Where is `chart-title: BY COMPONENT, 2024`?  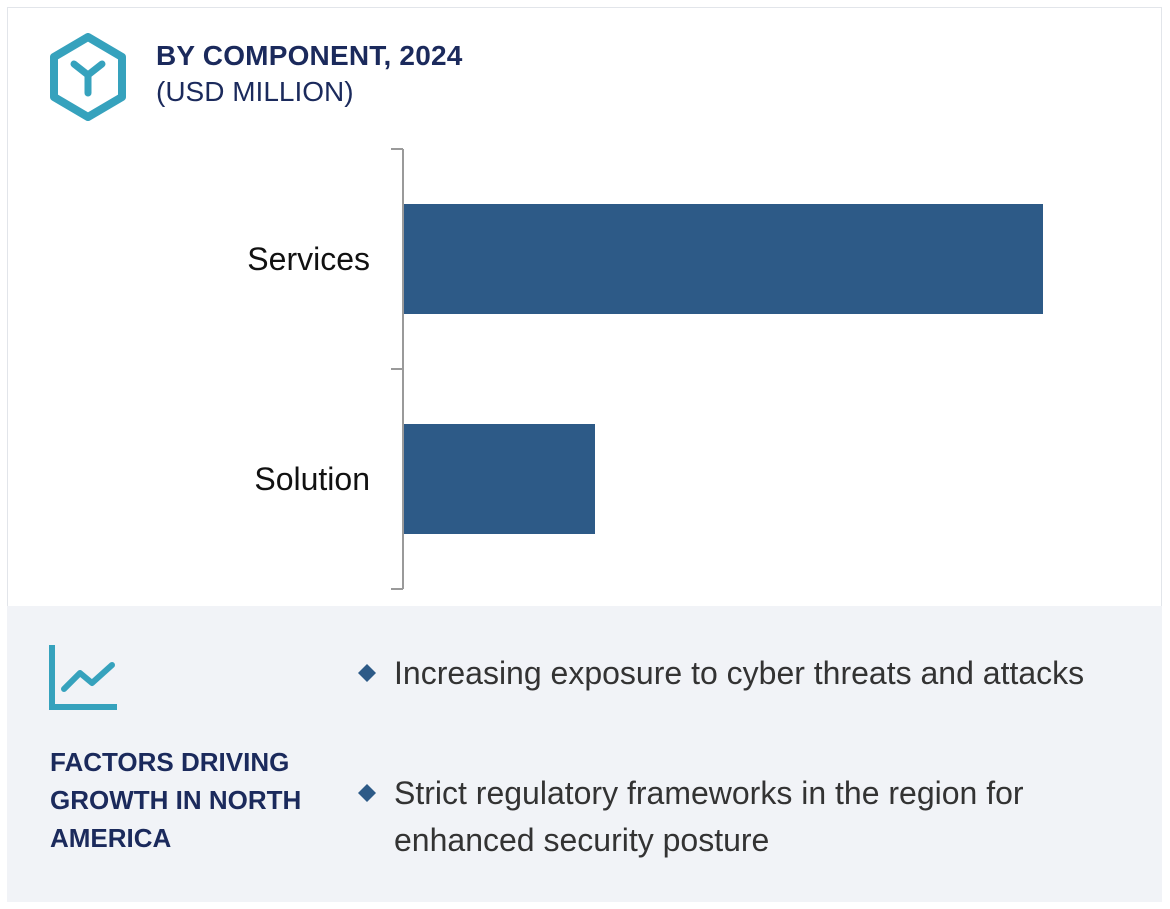 chart-title: BY COMPONENT, 2024 is located at coordinates (309, 55).